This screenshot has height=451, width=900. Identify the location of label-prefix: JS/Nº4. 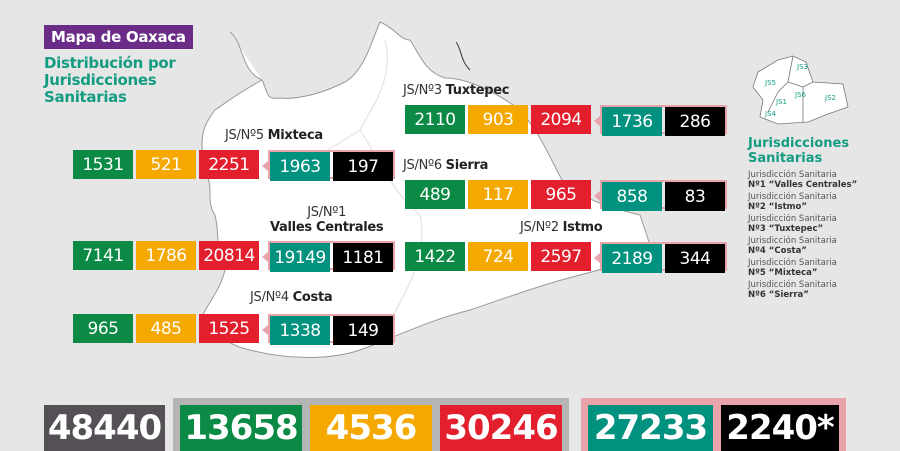
(269, 297).